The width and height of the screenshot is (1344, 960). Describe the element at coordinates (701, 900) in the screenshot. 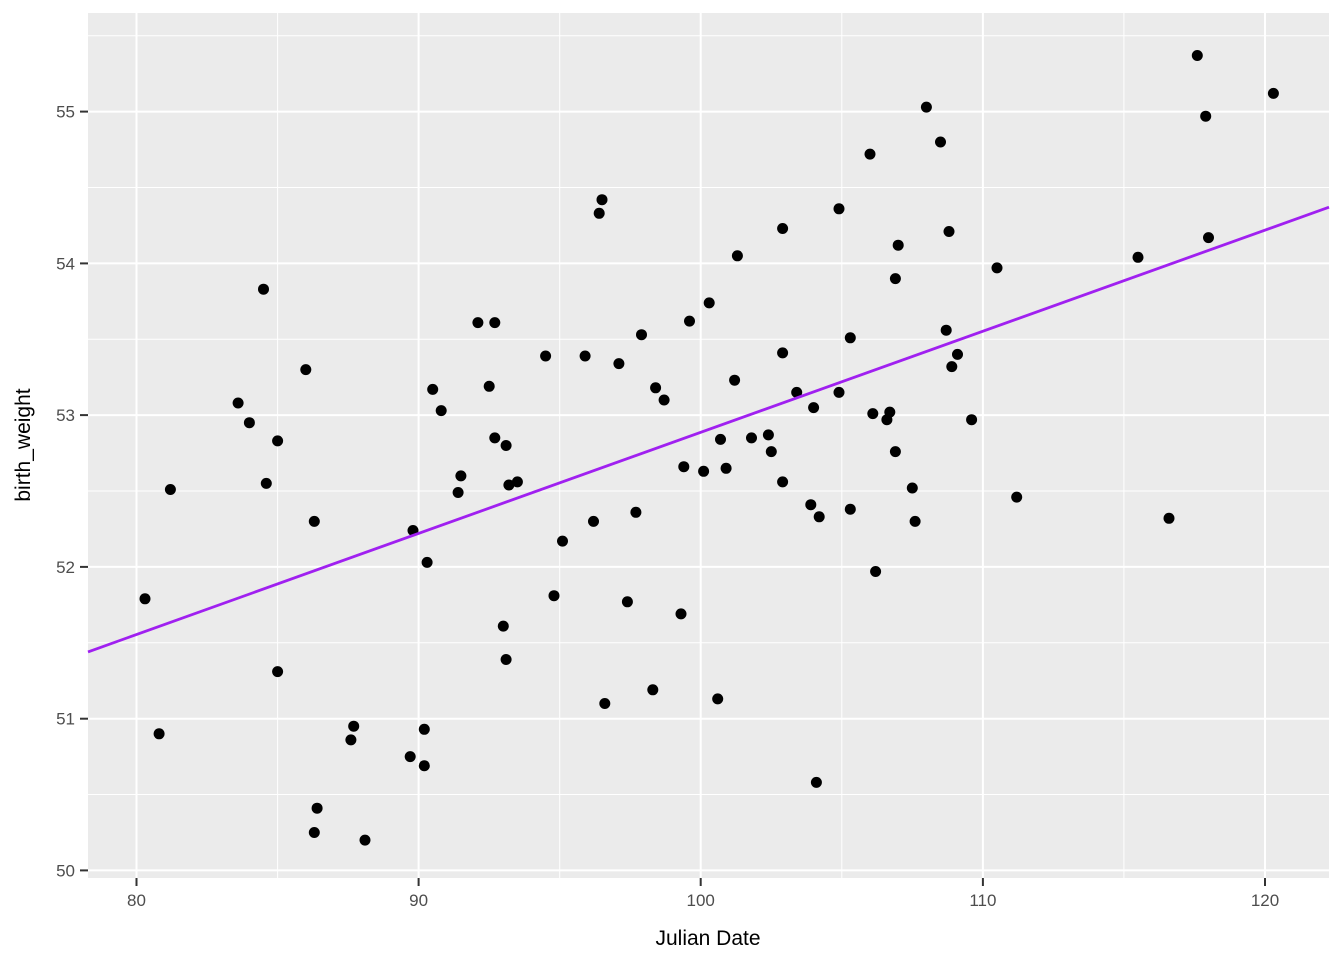

I see `x-tick-label: 100` at that location.